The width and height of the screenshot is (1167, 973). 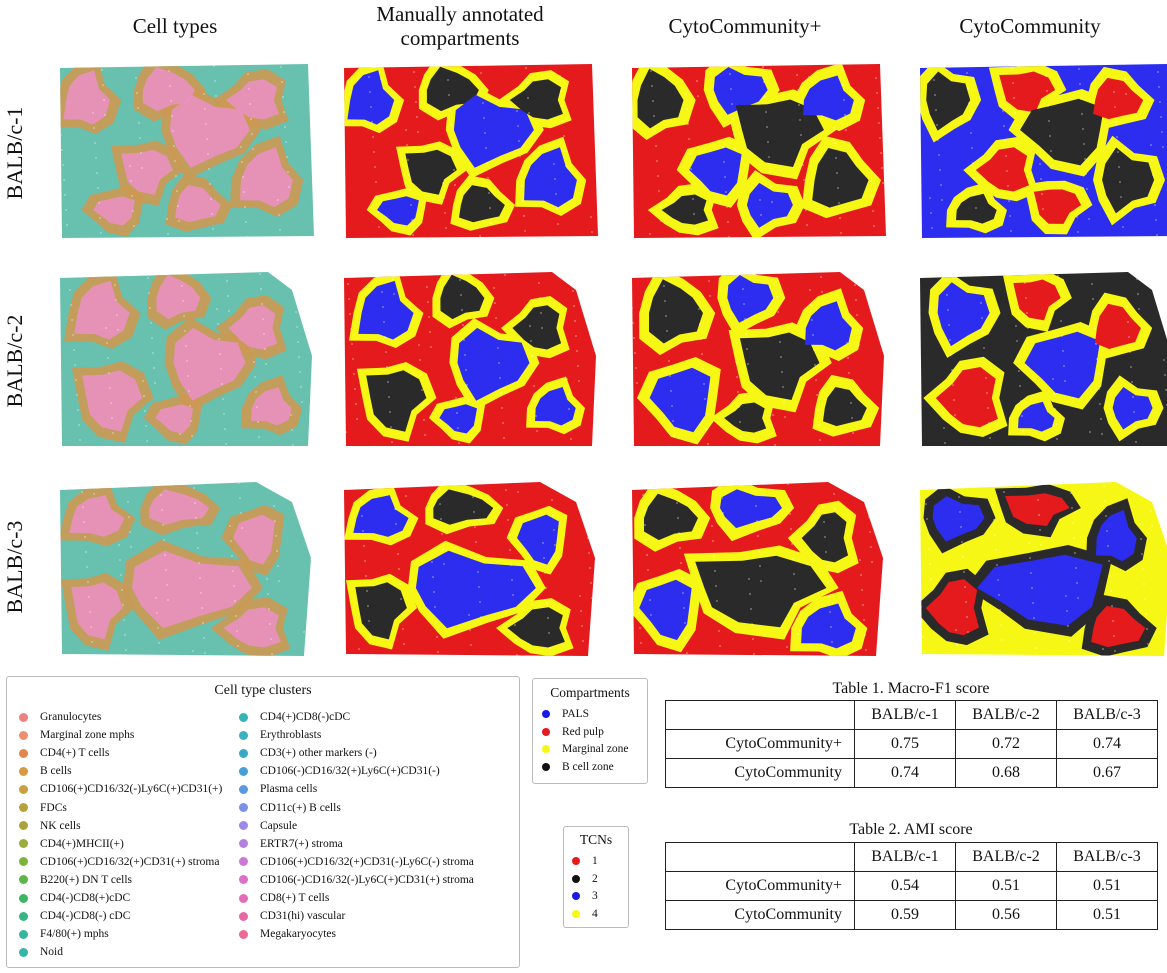 I want to click on legend-label: CD106(+)CD16/32(+)CD31(+) stroma, so click(x=129, y=862).